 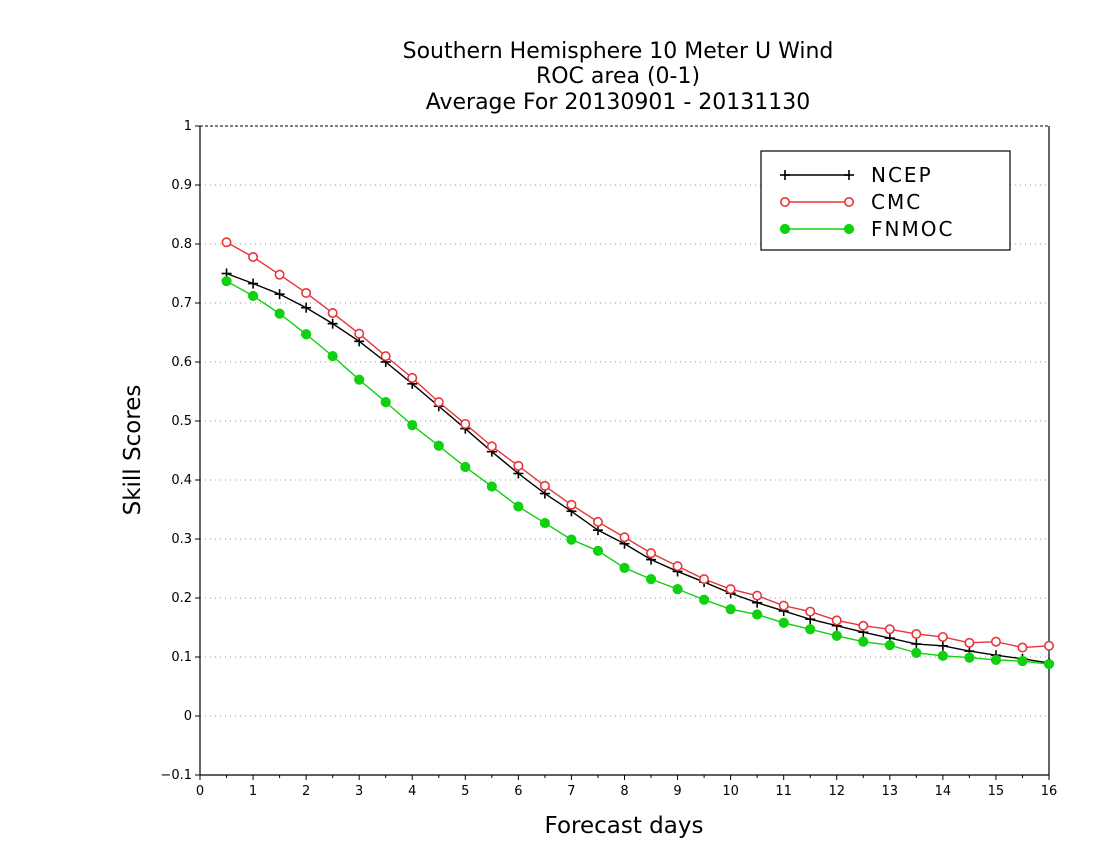 What do you see at coordinates (181, 657) in the screenshot?
I see `y-tick-label-2: 0.1` at bounding box center [181, 657].